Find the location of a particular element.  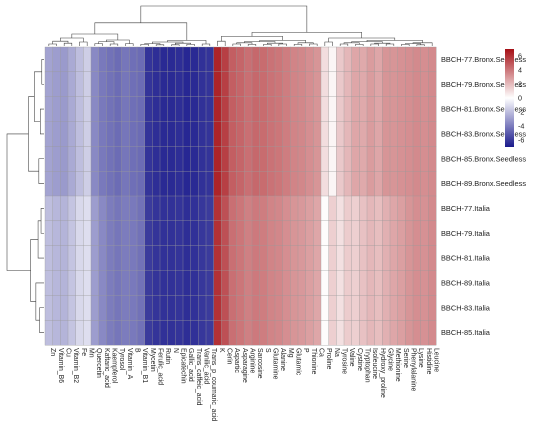

row-dendrogram is located at coordinates (25, 196).